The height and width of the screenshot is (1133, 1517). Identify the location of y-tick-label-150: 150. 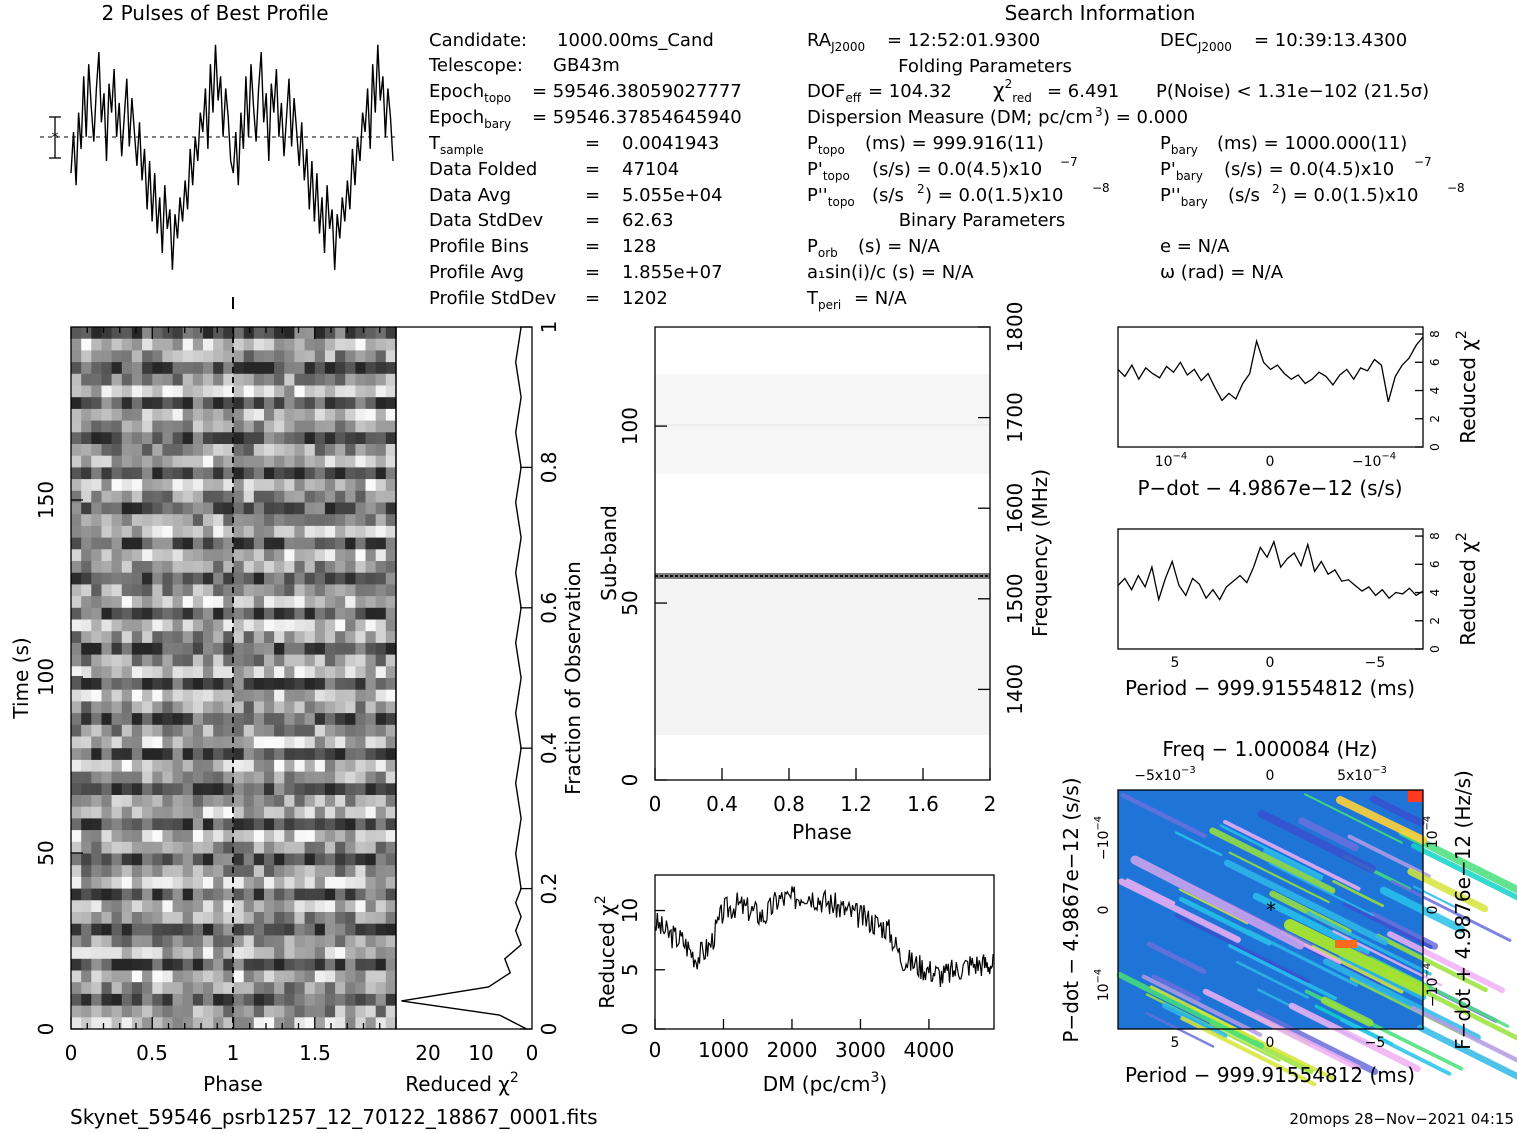
(46, 500).